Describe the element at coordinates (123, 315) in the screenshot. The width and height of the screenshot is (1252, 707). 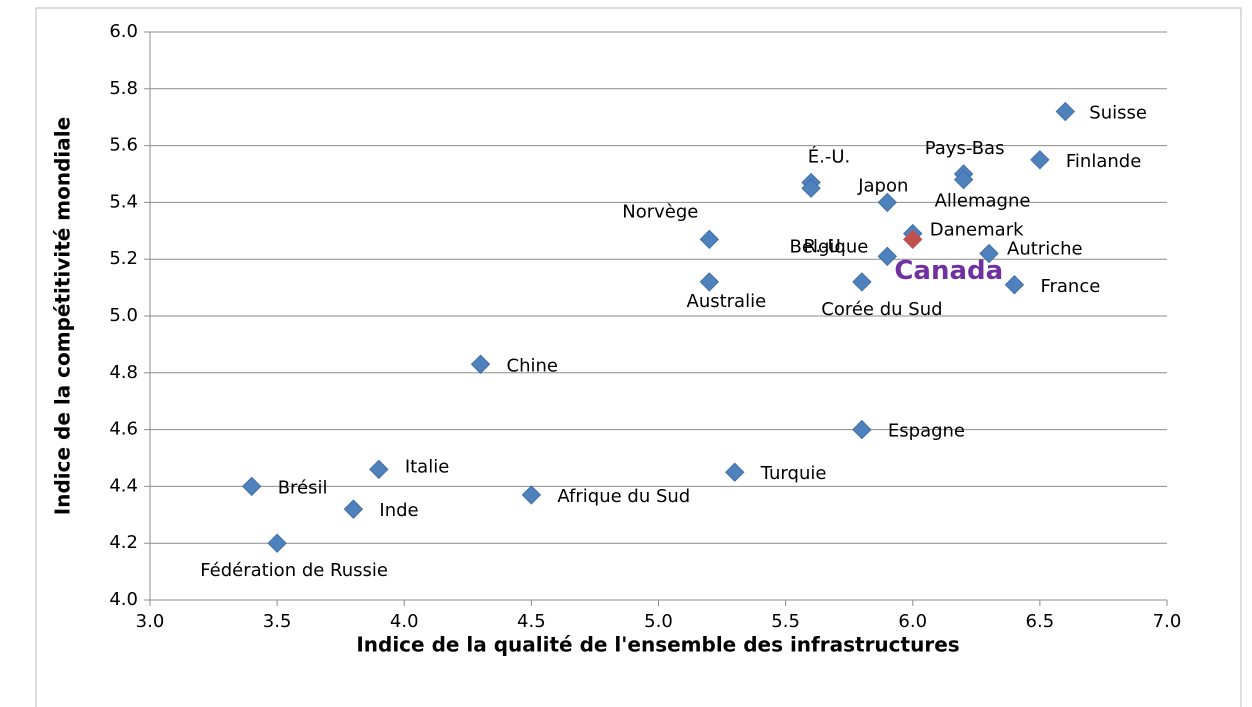
I see `y-tick-label: 5.0` at that location.